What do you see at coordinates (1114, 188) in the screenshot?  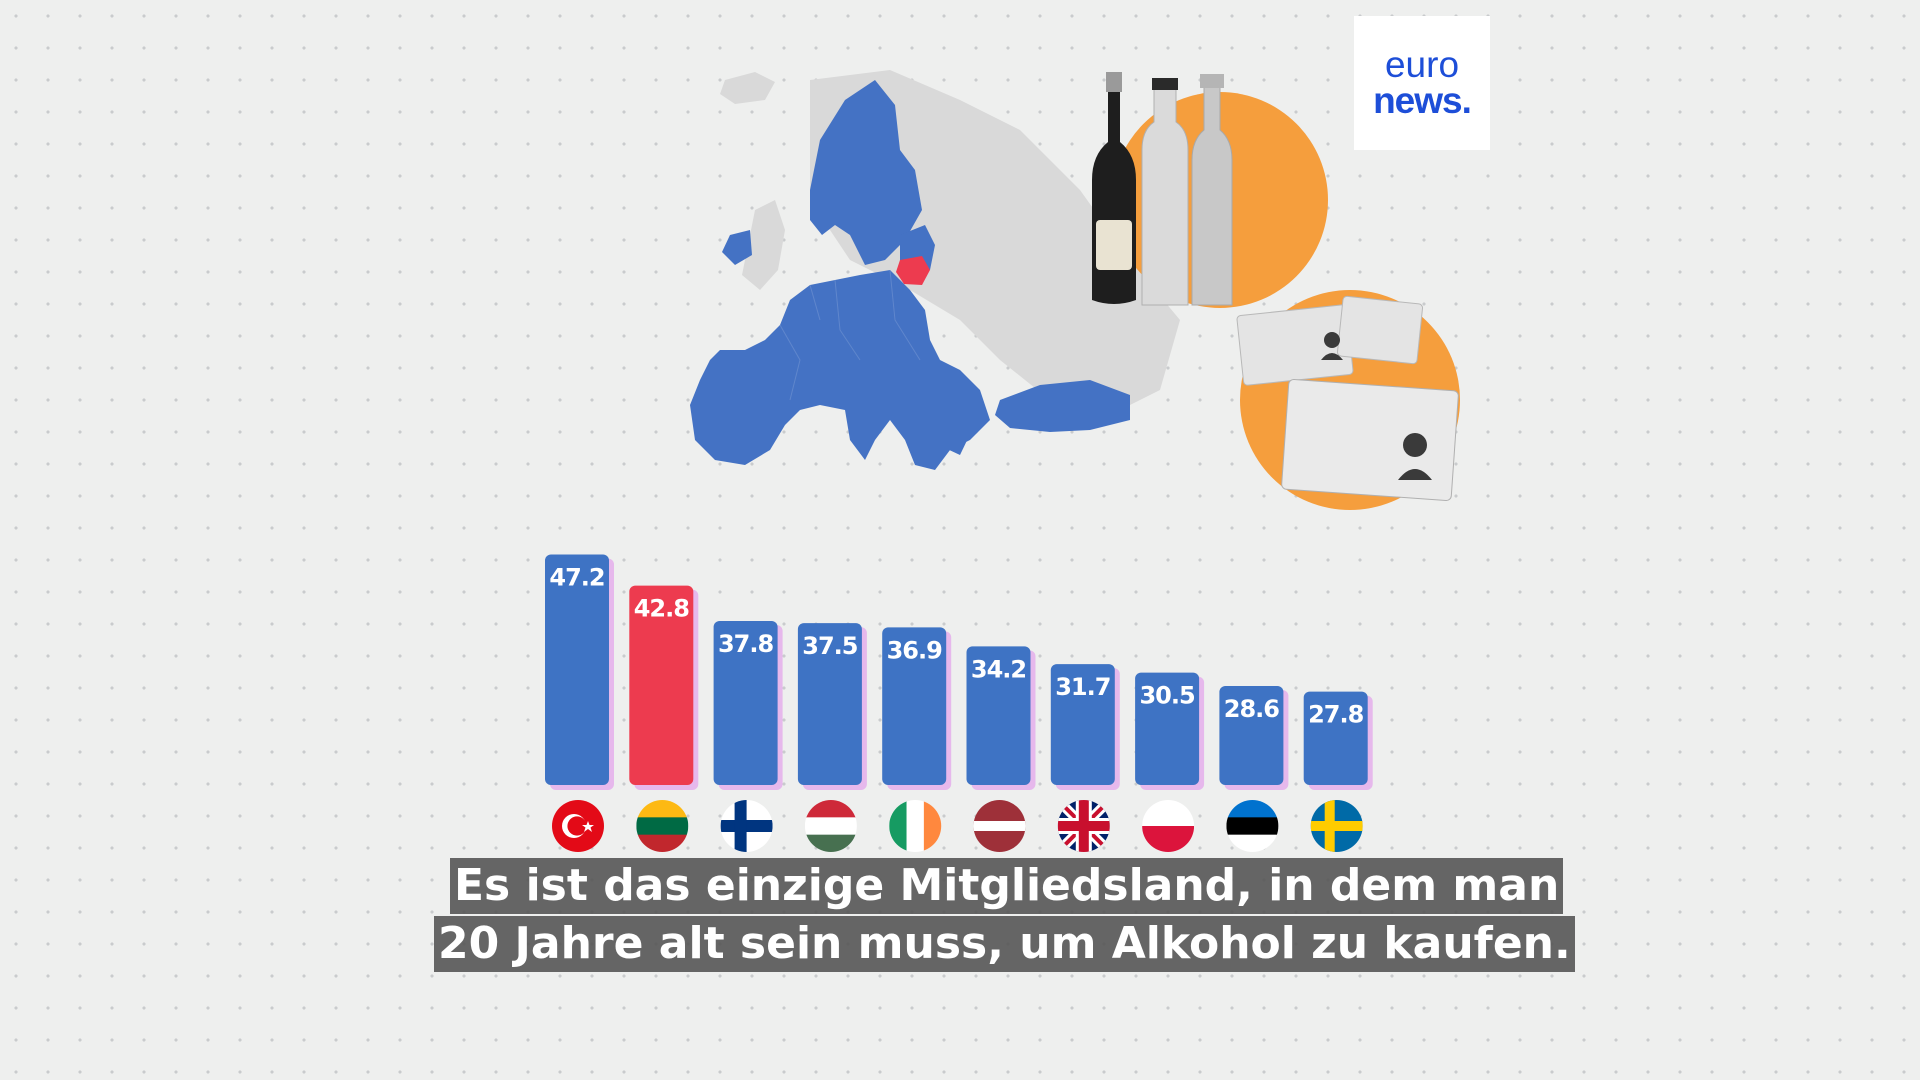 I see `bottle-icon` at bounding box center [1114, 188].